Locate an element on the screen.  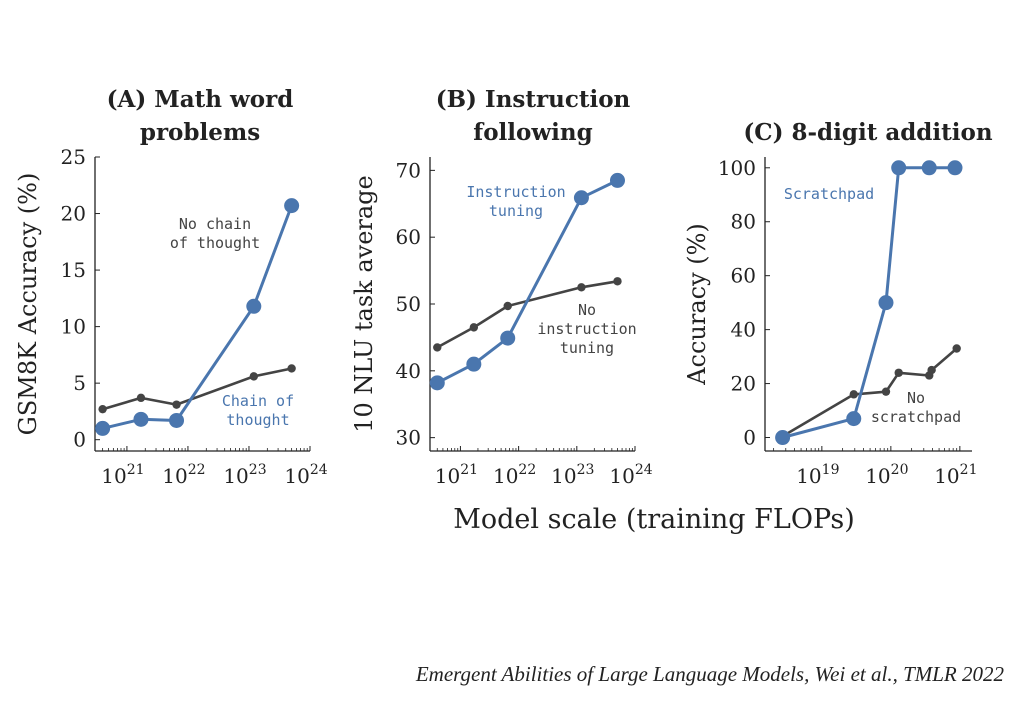
panel-c-y-tick-label: 20 is located at coordinates (743, 384).